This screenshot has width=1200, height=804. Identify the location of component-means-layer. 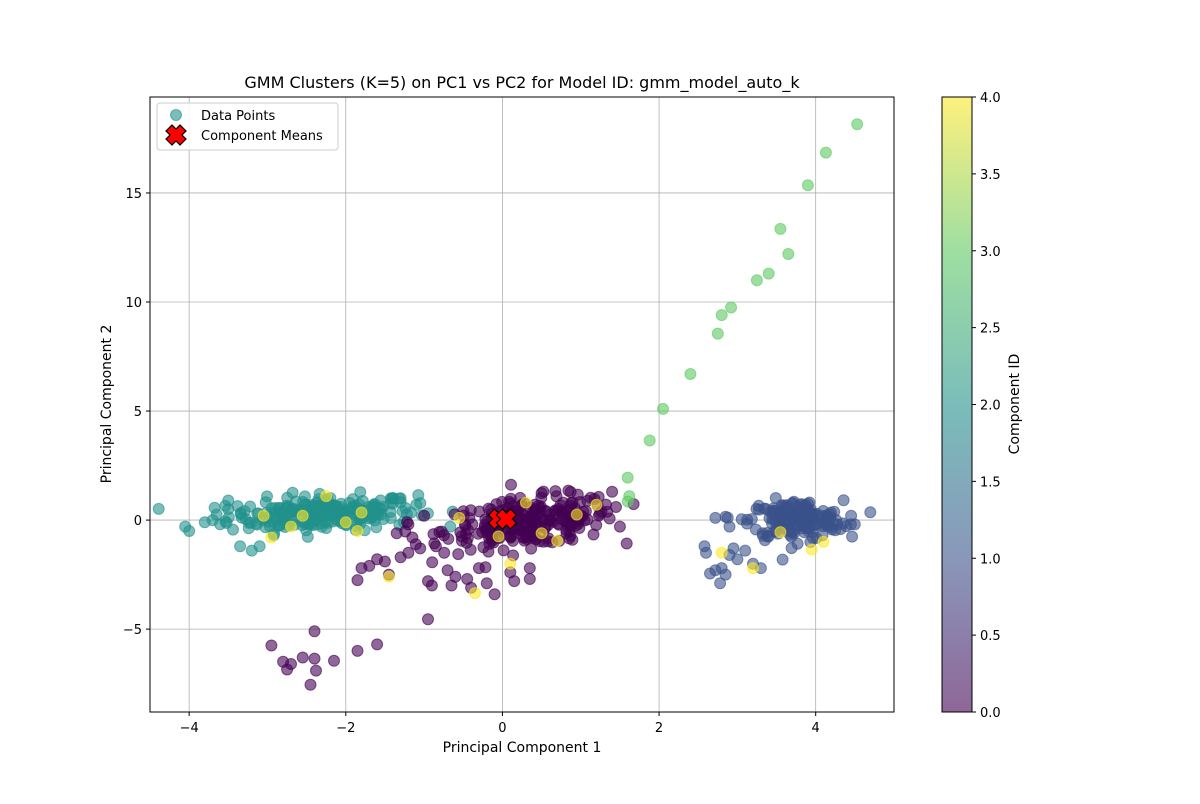
(502, 519).